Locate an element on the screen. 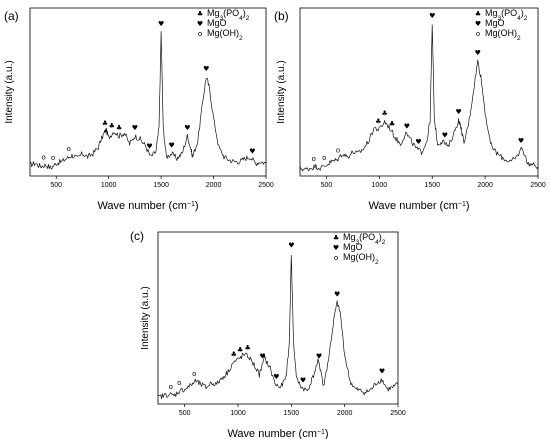 The image size is (550, 439). panel-label: (a) is located at coordinates (11, 16).